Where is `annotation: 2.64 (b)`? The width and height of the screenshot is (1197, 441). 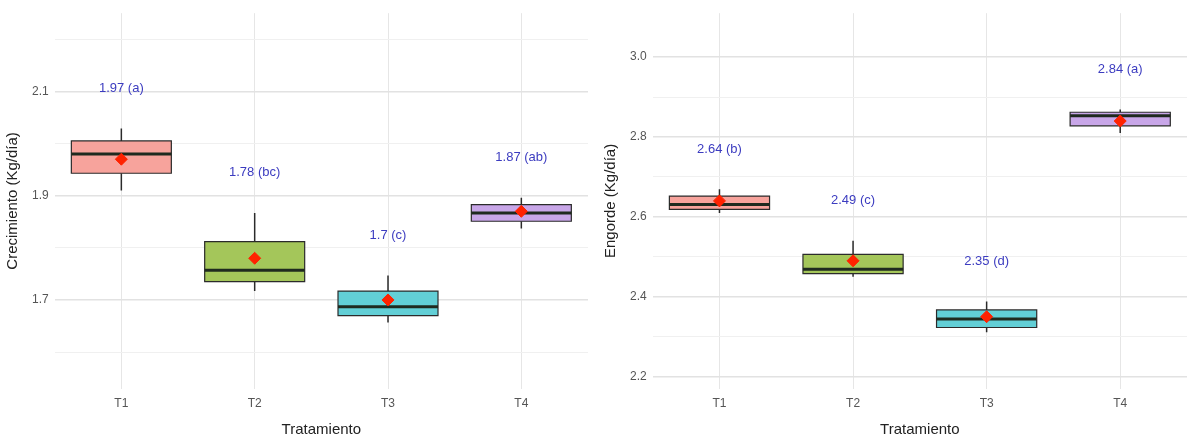
annotation: 2.64 (b) is located at coordinates (719, 148).